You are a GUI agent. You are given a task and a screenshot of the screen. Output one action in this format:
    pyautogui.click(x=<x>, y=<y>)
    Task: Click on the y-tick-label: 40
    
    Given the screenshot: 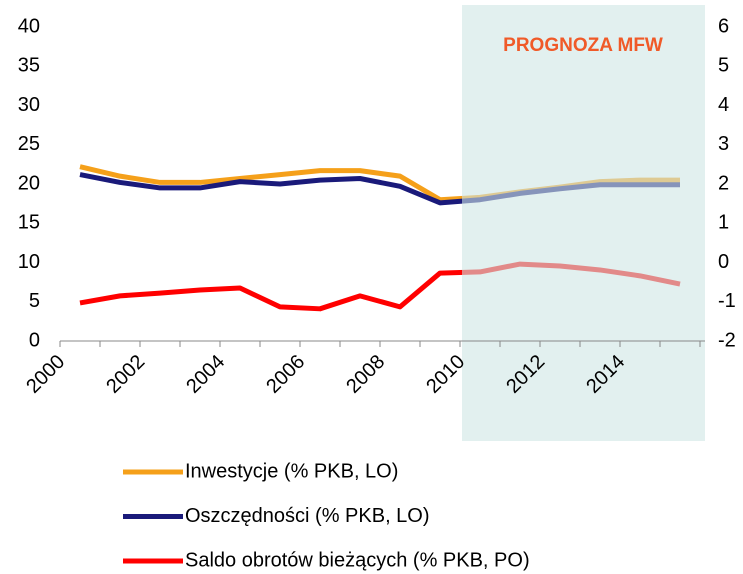 What is the action you would take?
    pyautogui.click(x=29, y=26)
    